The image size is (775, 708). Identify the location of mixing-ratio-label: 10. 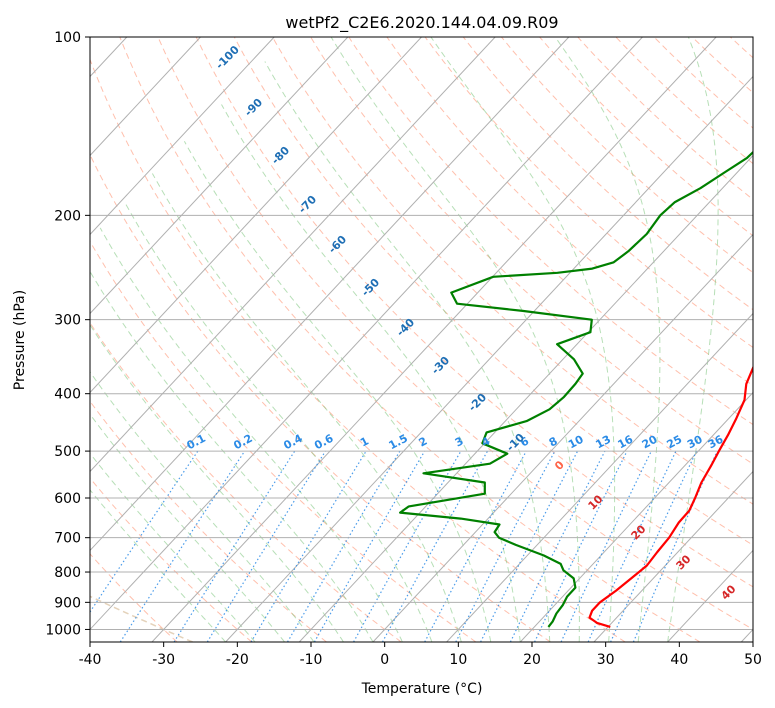
(576, 442).